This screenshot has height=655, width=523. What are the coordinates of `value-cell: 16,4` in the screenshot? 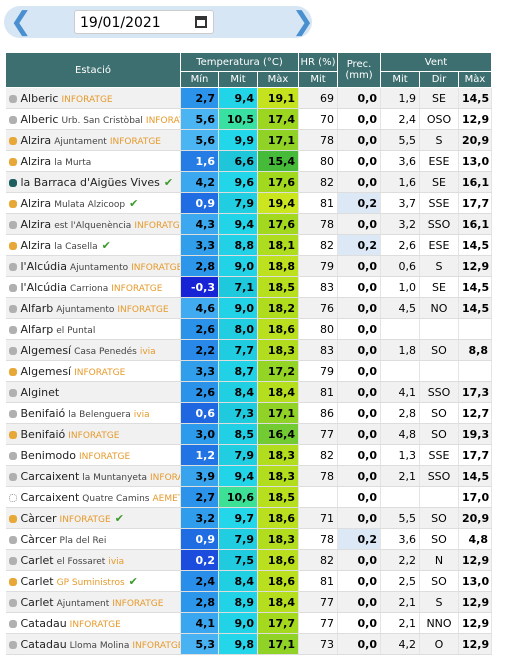 It's located at (278, 434).